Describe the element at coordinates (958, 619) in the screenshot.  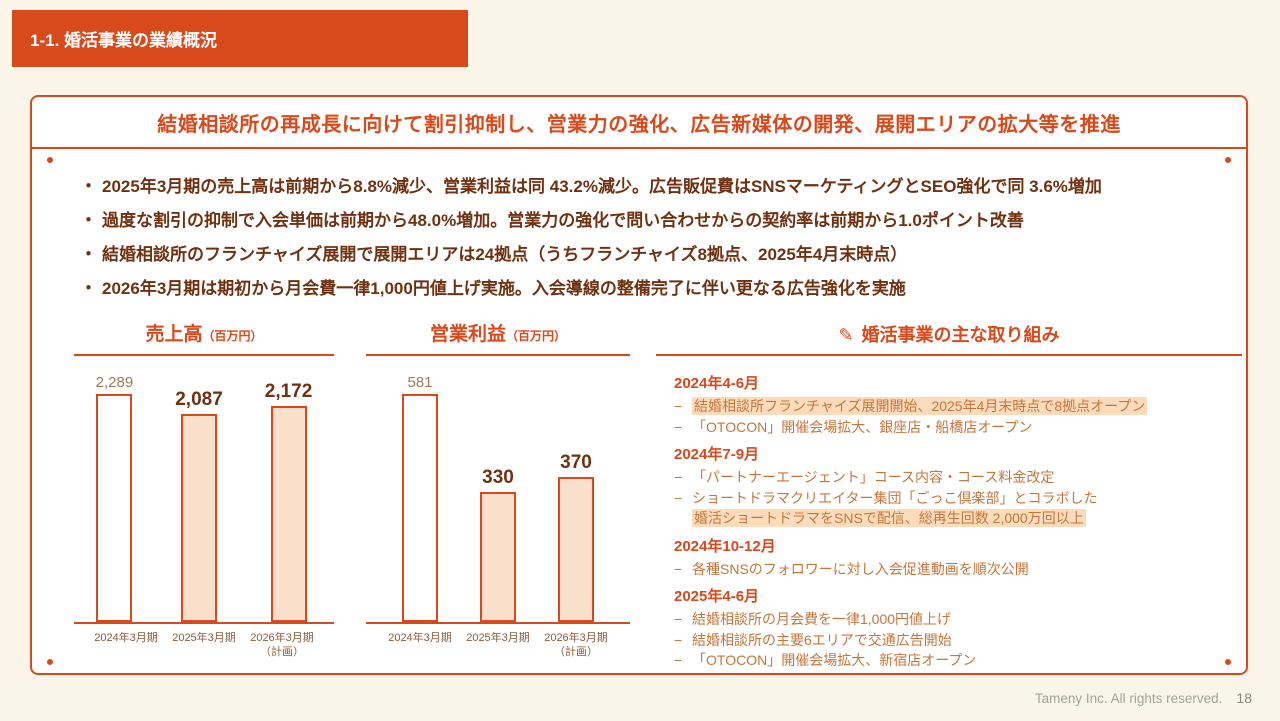
I see `initiative-item: − 結婚相談所の月会費を一律1,000円値上げ` at that location.